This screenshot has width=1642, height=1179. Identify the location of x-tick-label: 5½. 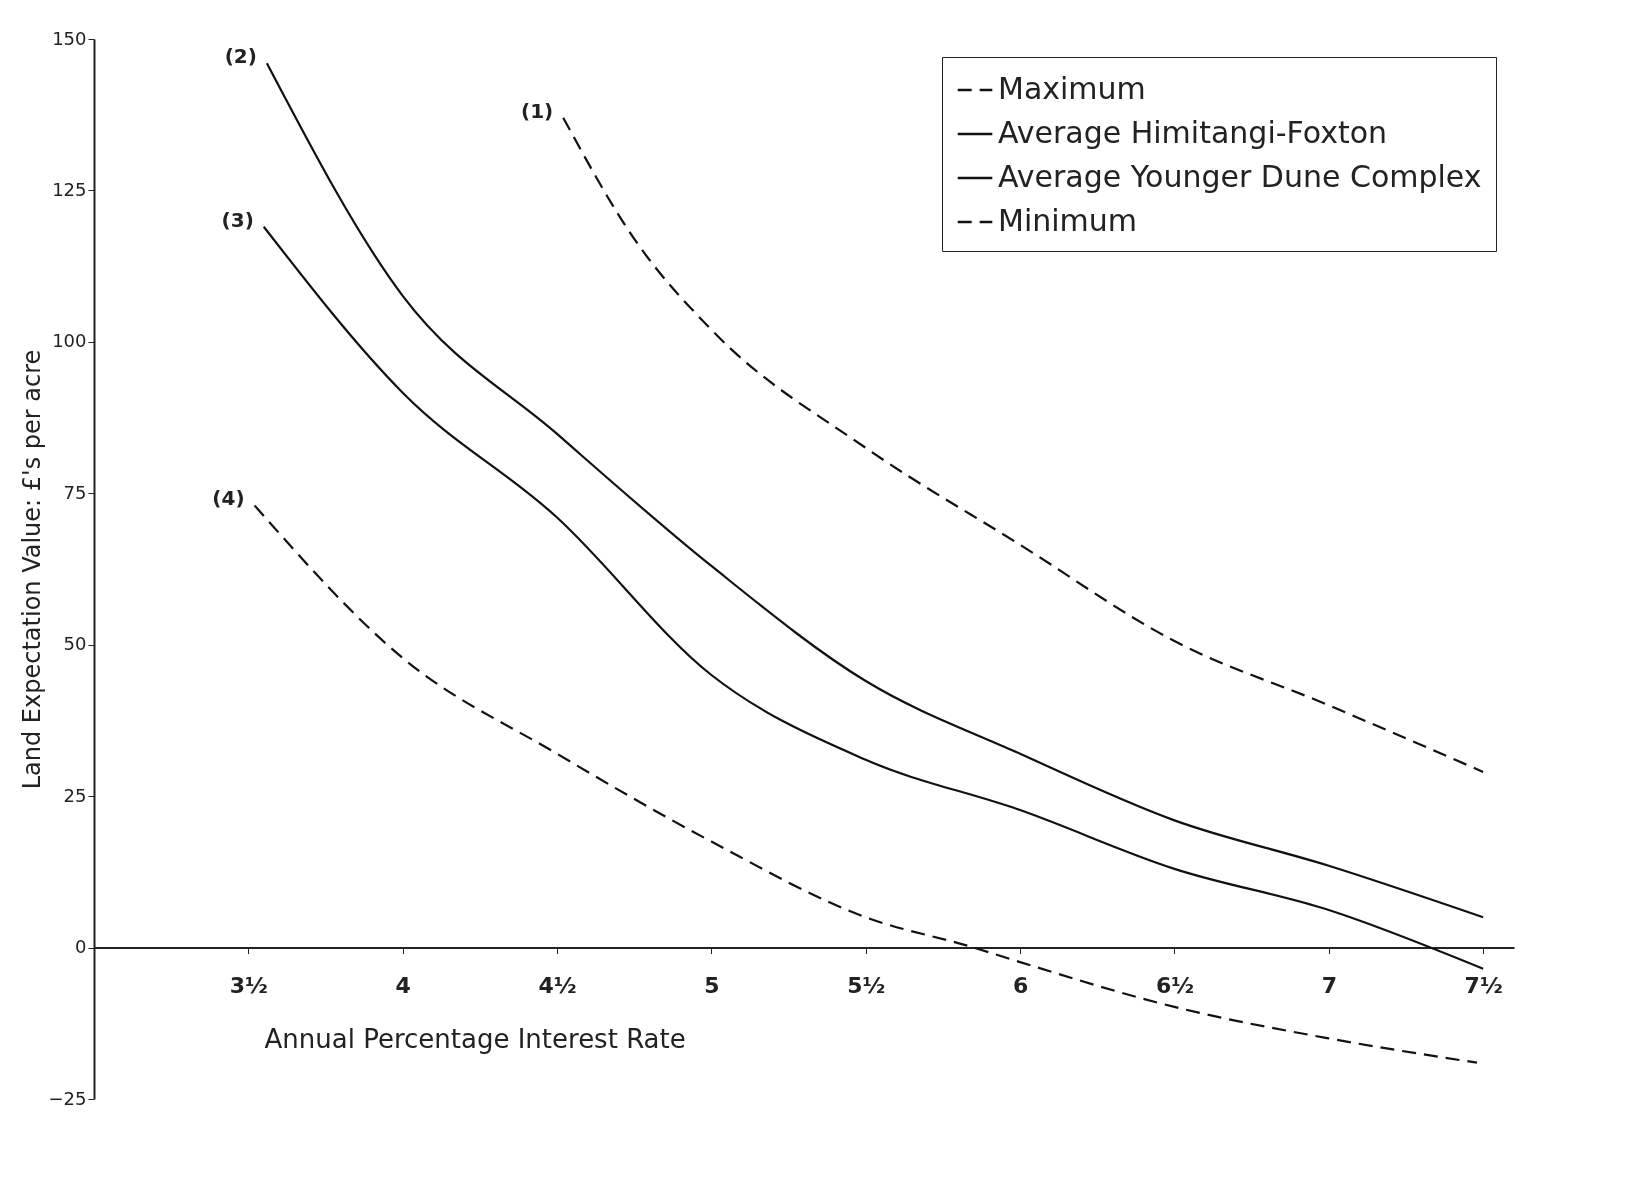
(866, 986).